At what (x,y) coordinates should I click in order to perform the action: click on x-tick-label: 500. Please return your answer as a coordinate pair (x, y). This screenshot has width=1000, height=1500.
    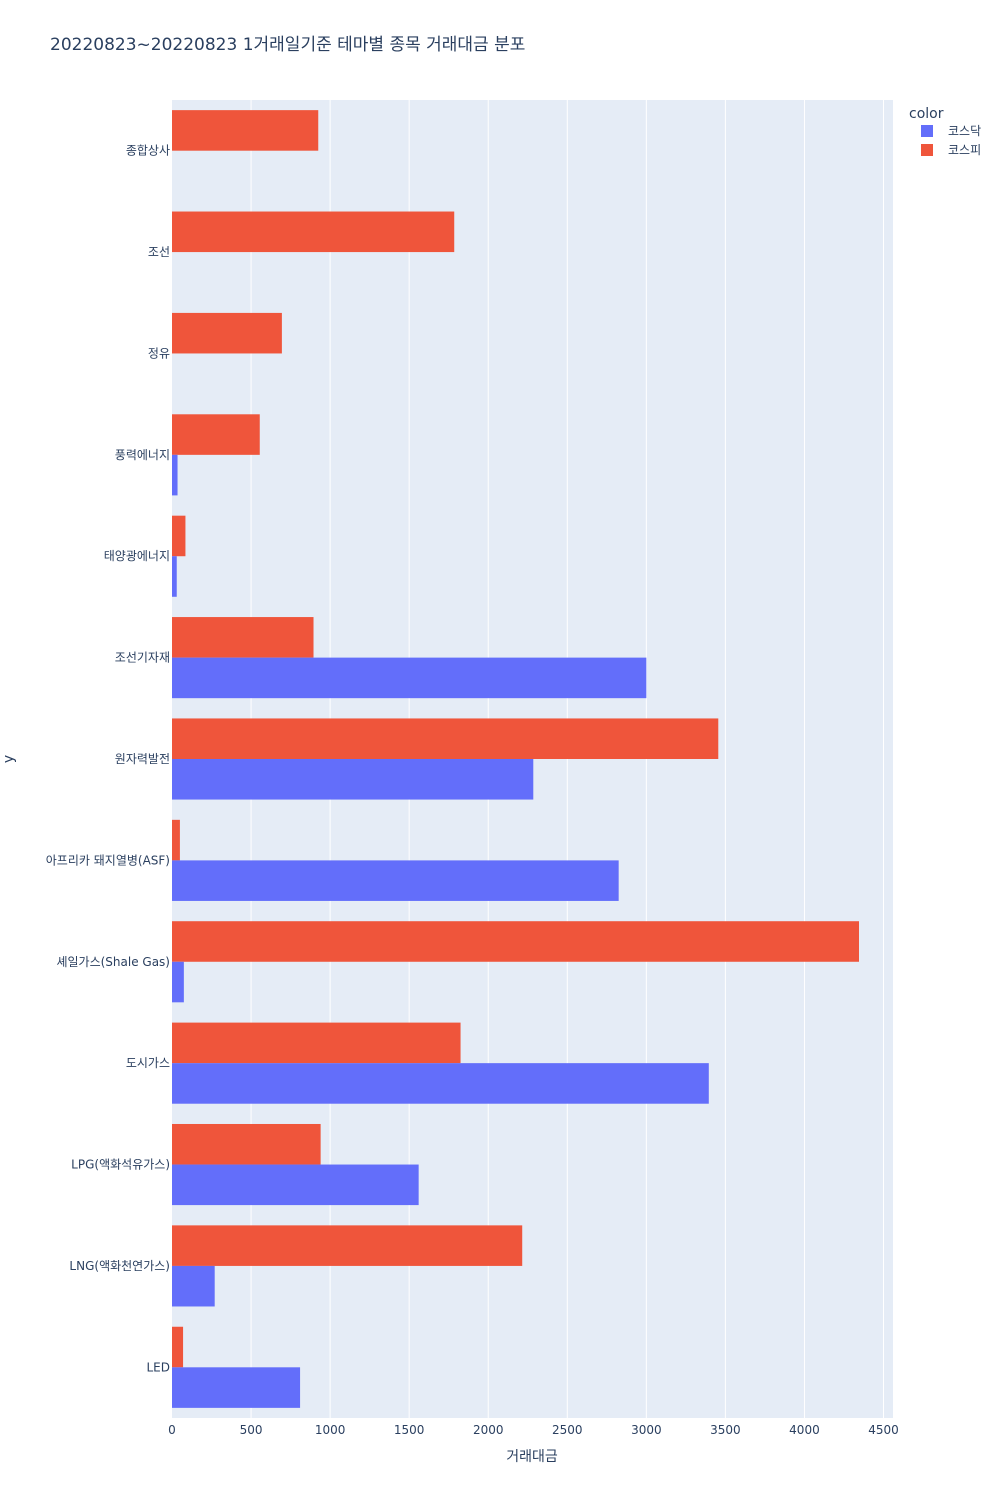
    Looking at the image, I should click on (251, 1430).